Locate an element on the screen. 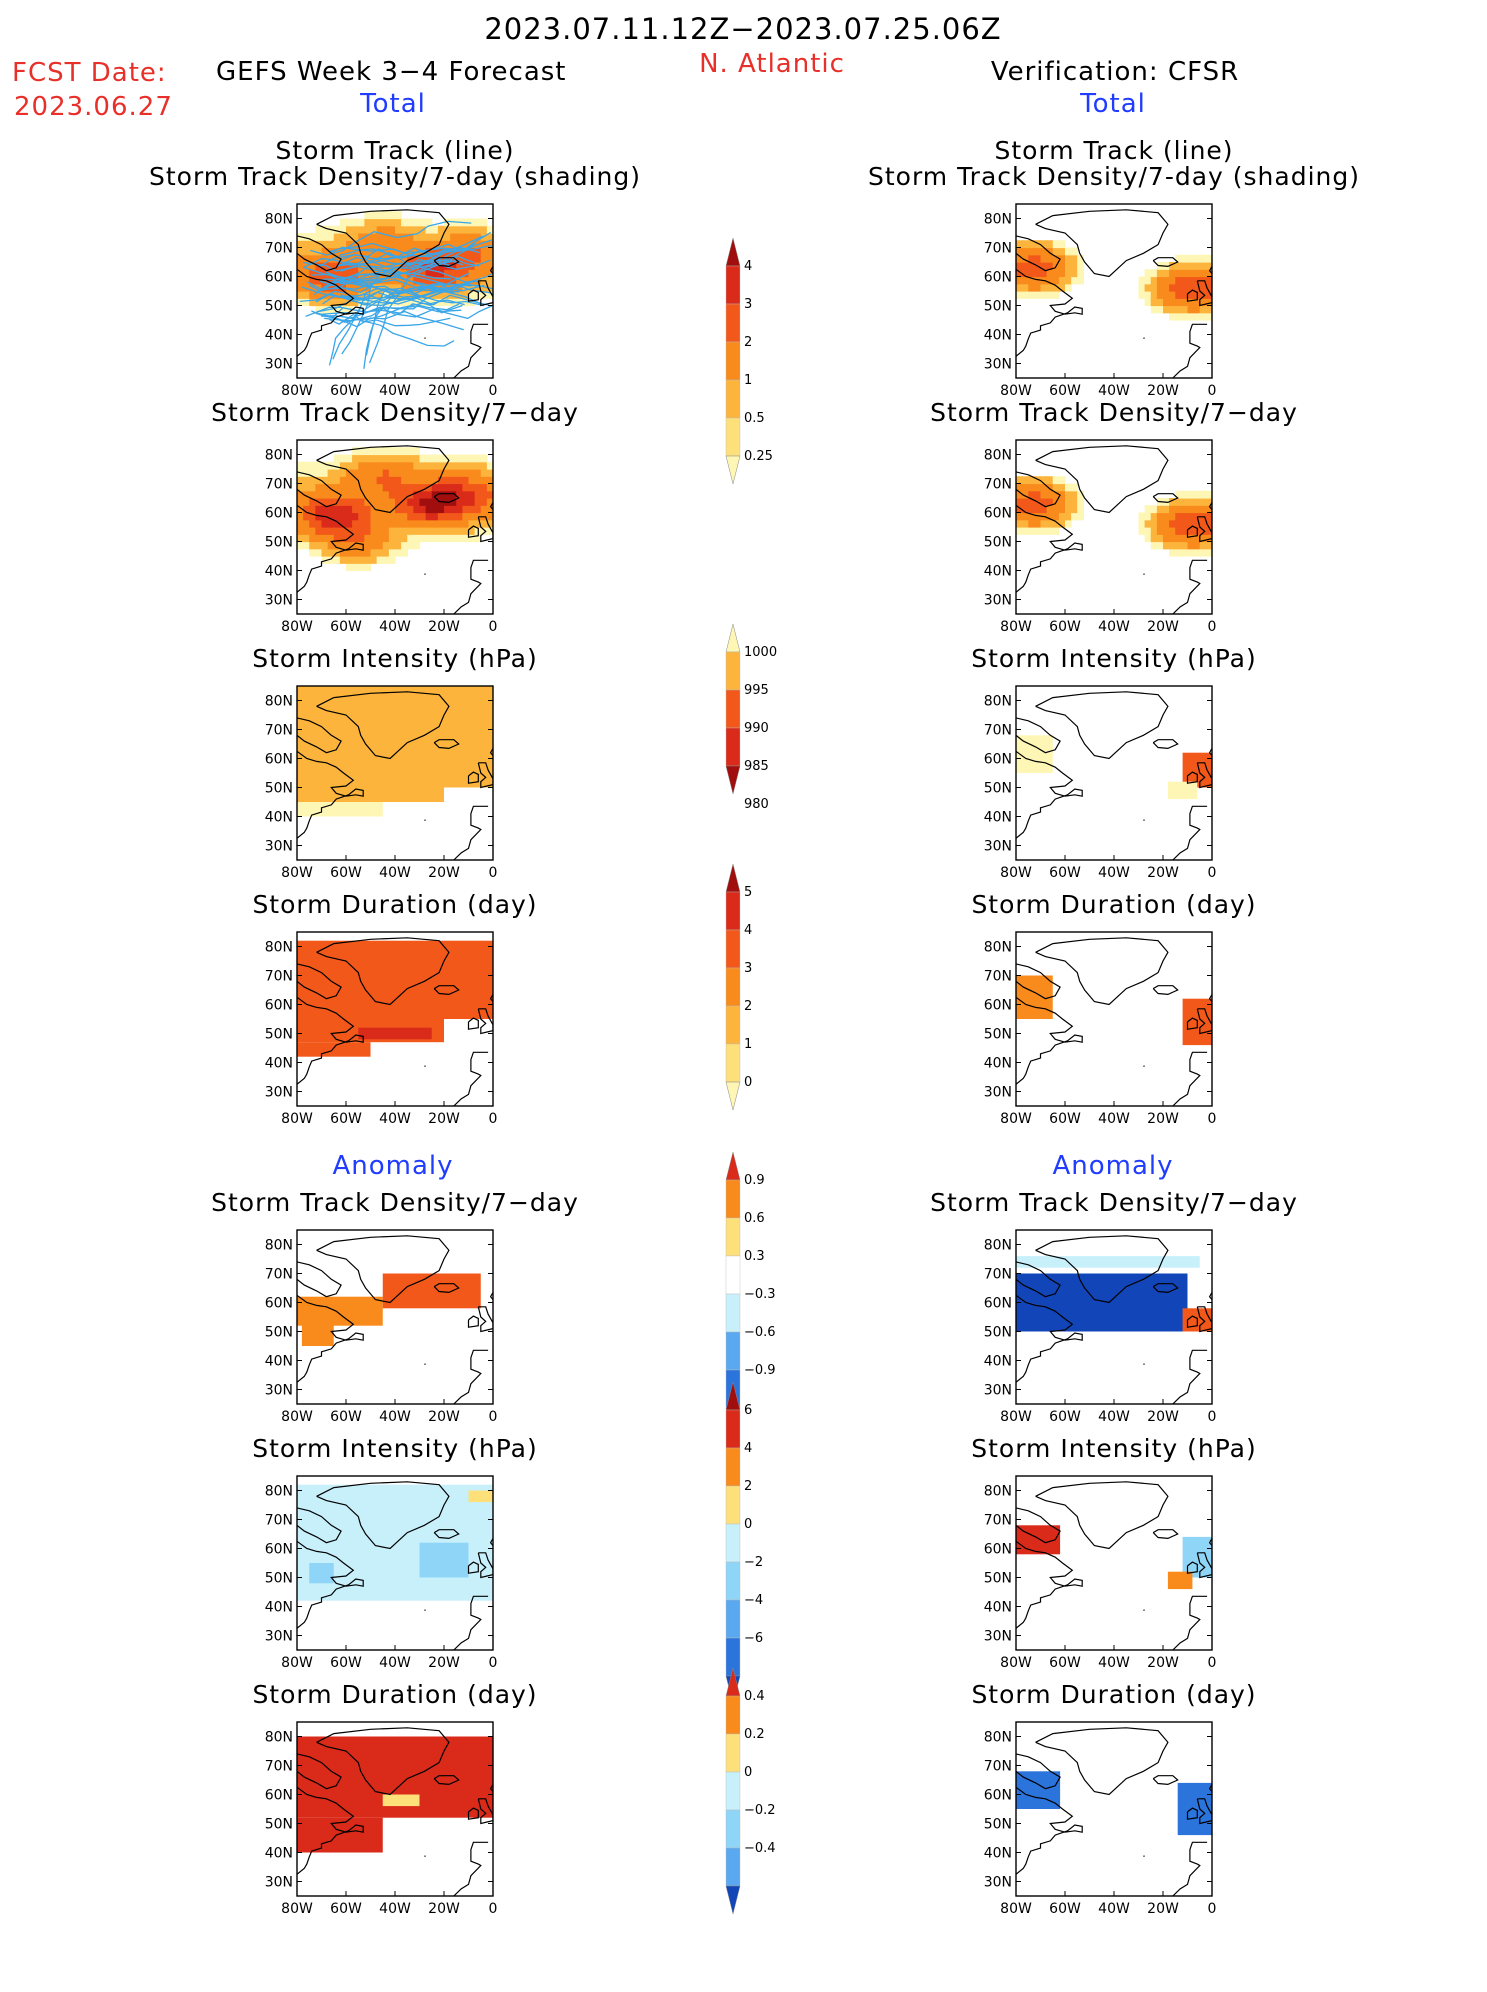 The width and height of the screenshot is (1487, 1992). colorbar-label: 995 is located at coordinates (756, 690).